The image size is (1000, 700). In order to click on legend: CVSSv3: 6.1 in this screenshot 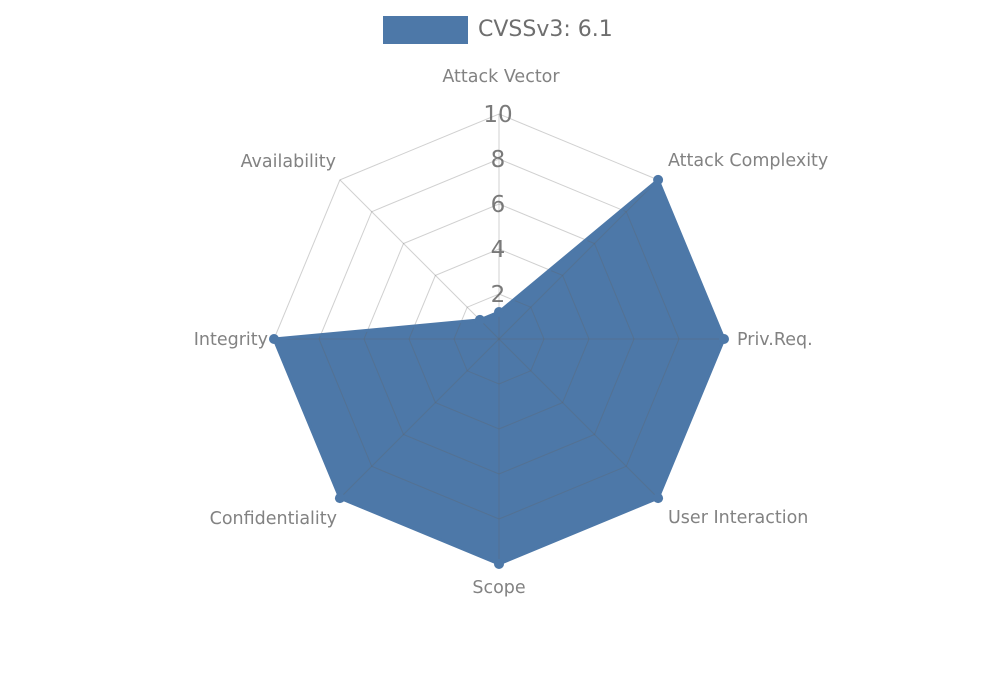, I will do `click(498, 30)`.